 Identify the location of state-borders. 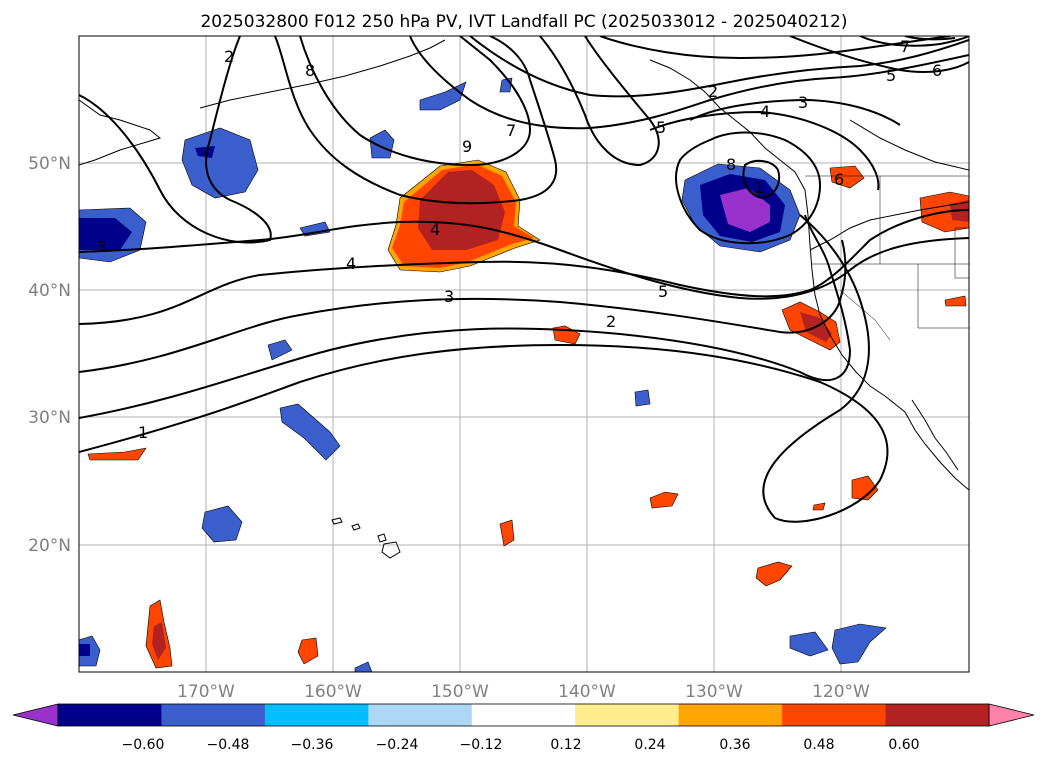
(887, 258).